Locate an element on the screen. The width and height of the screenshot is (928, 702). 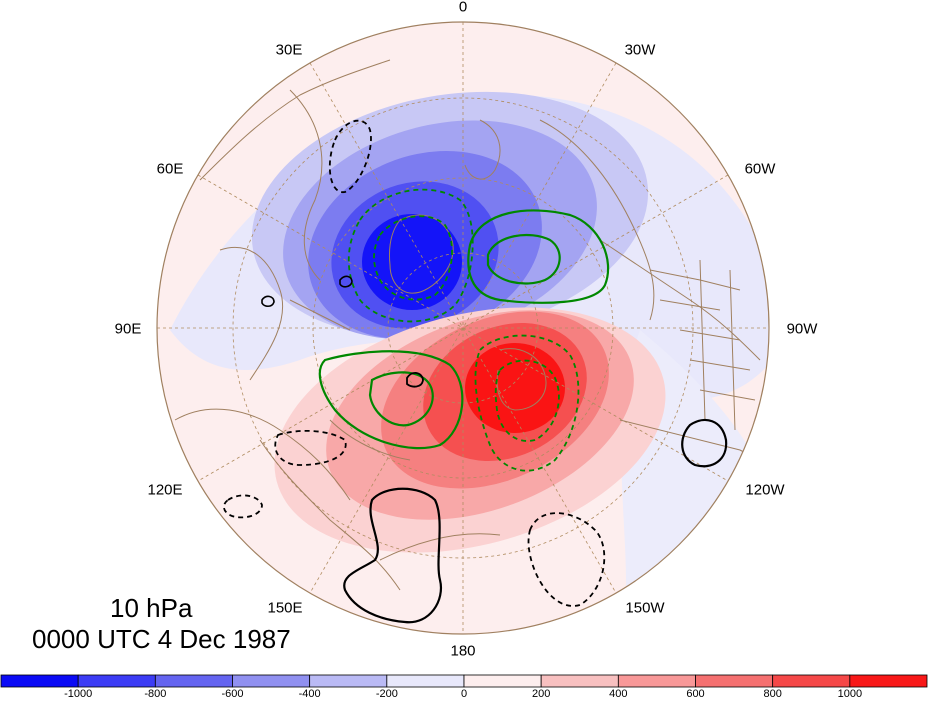
colorbar-tick-label: 0 is located at coordinates (464, 694).